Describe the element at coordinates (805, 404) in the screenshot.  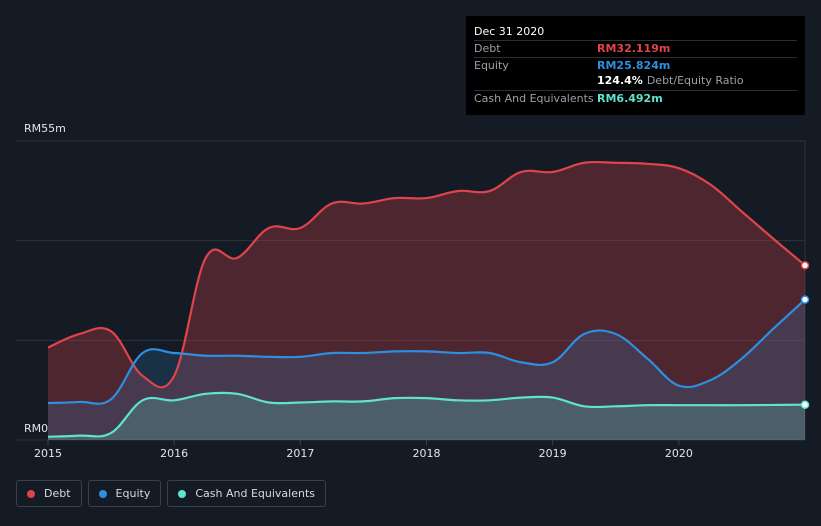
I see `end-marker-cash` at that location.